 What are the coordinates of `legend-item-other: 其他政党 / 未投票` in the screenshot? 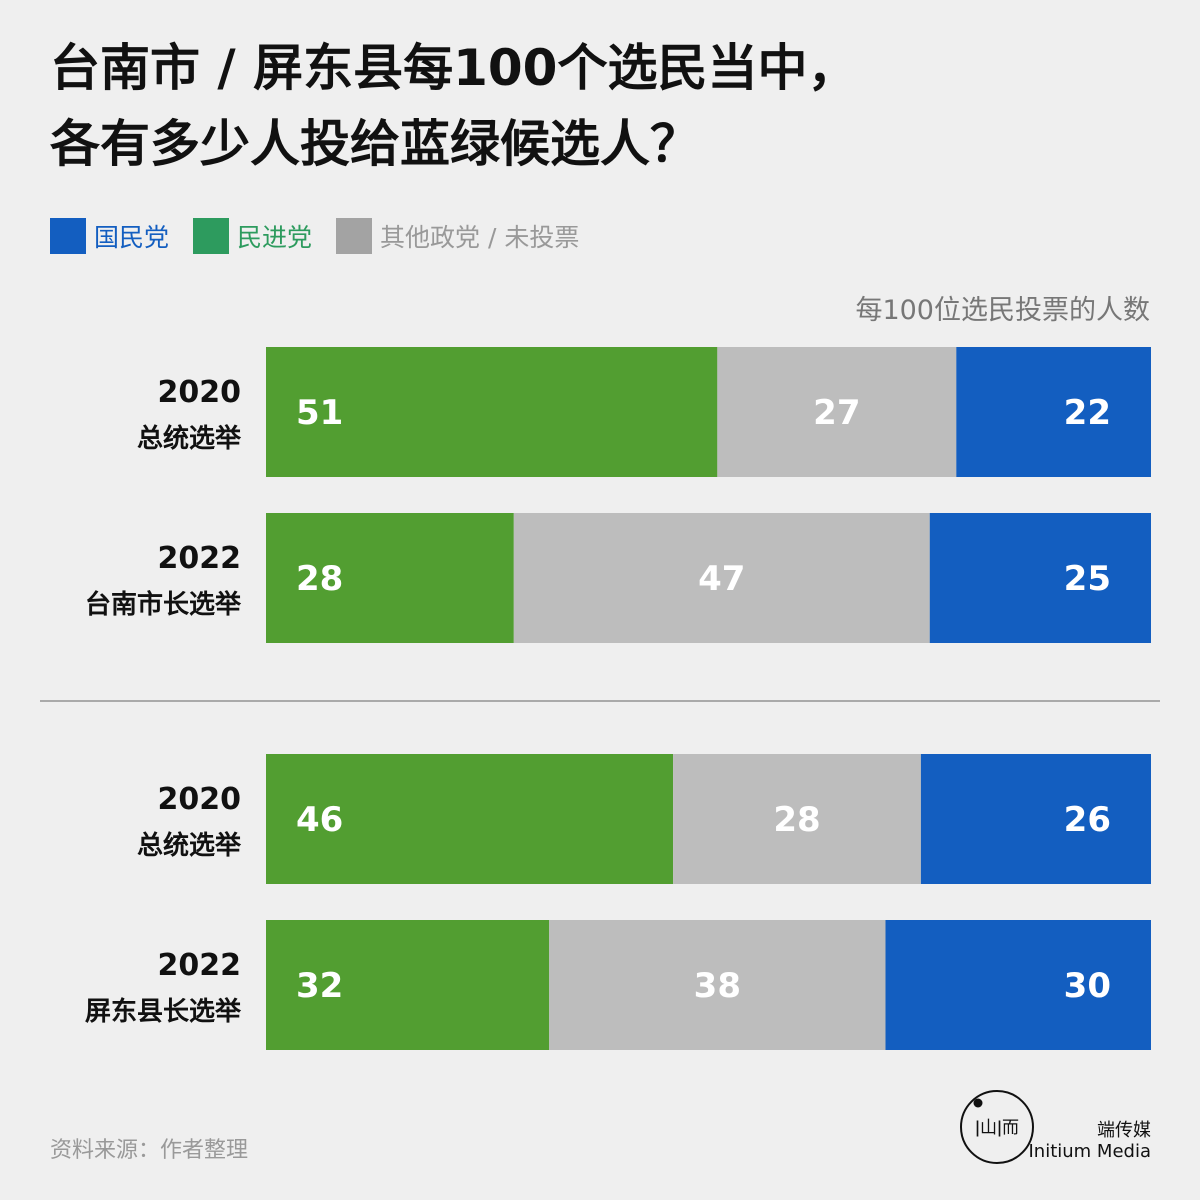 It's located at (457, 236).